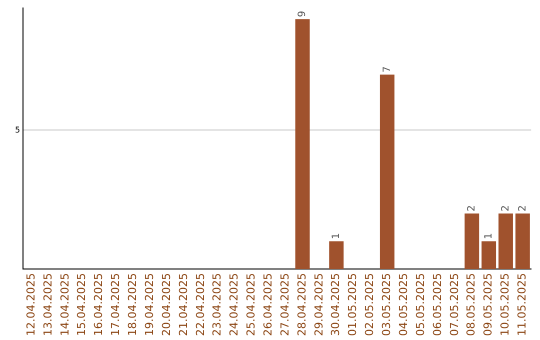 Image resolution: width=540 pixels, height=340 pixels. I want to click on y-tick-label: 5, so click(17, 129).